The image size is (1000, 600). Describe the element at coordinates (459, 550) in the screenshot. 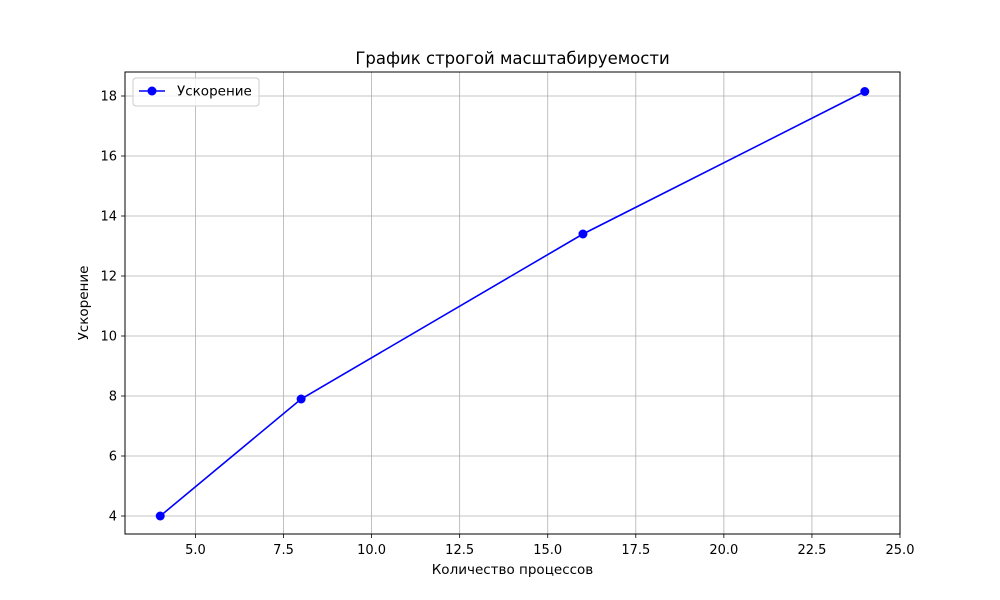

I see `x-tick-label: 12.5` at that location.